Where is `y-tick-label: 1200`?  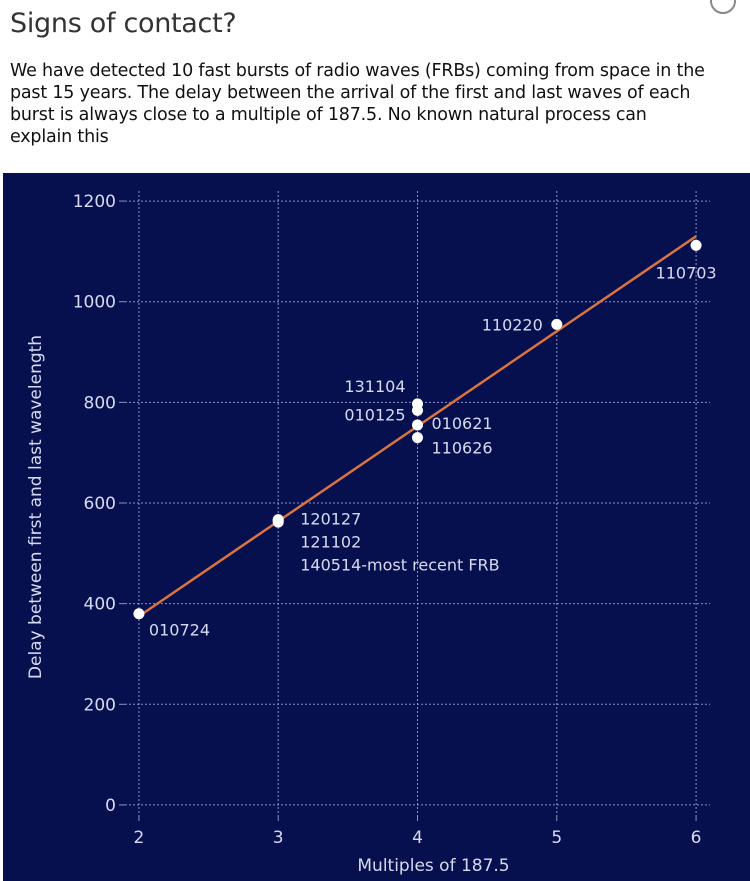
y-tick-label: 1200 is located at coordinates (94, 202).